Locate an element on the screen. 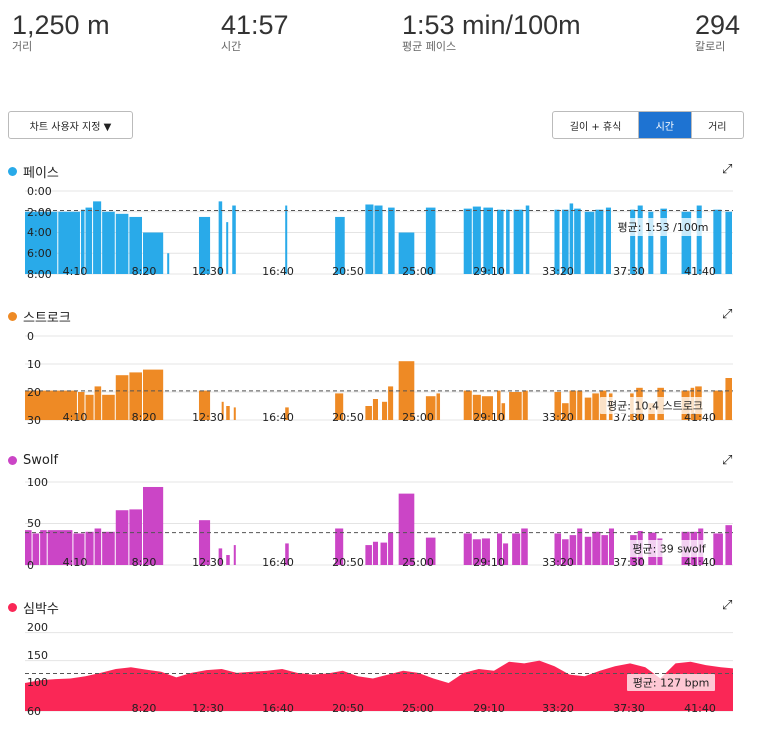 Image resolution: width=757 pixels, height=733 pixels. stroke-chart-title: 스트로크 is located at coordinates (39, 316).